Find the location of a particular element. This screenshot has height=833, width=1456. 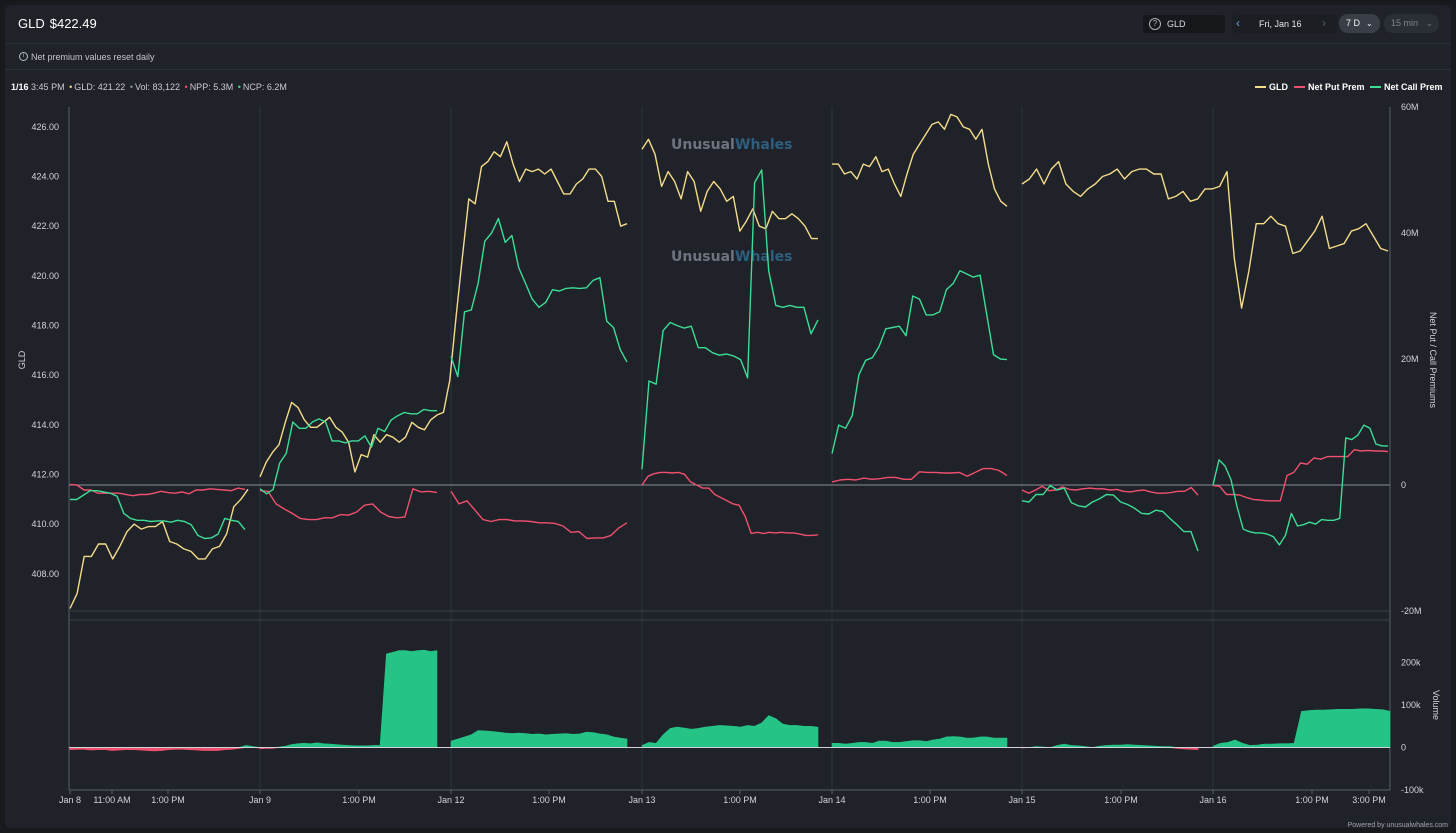

volume-series is located at coordinates (730, 700).